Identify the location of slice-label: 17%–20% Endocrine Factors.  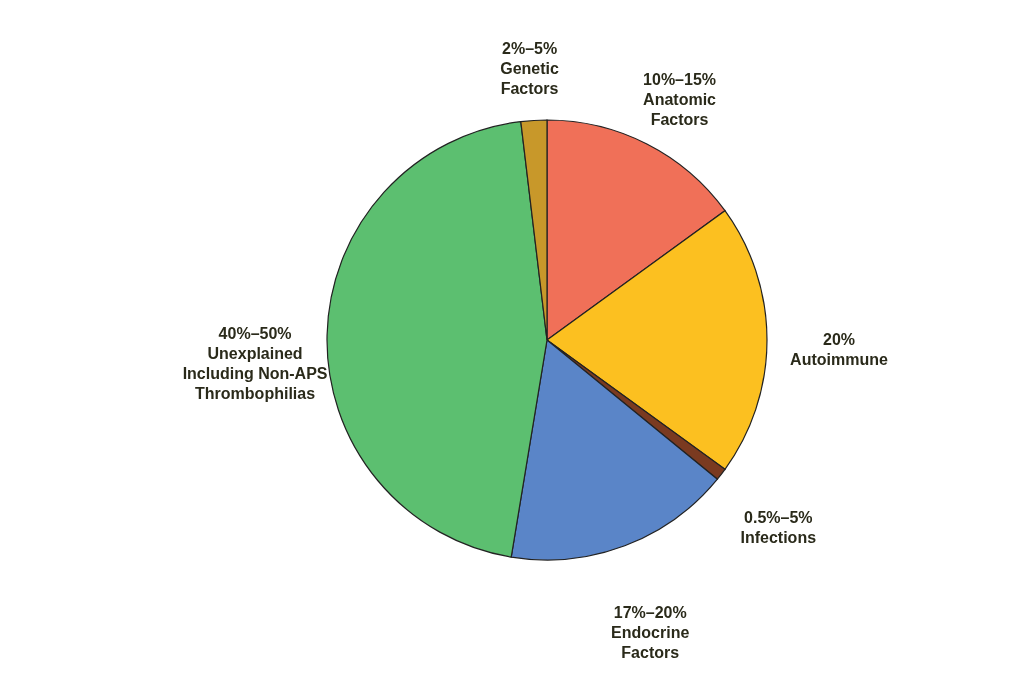
(650, 633).